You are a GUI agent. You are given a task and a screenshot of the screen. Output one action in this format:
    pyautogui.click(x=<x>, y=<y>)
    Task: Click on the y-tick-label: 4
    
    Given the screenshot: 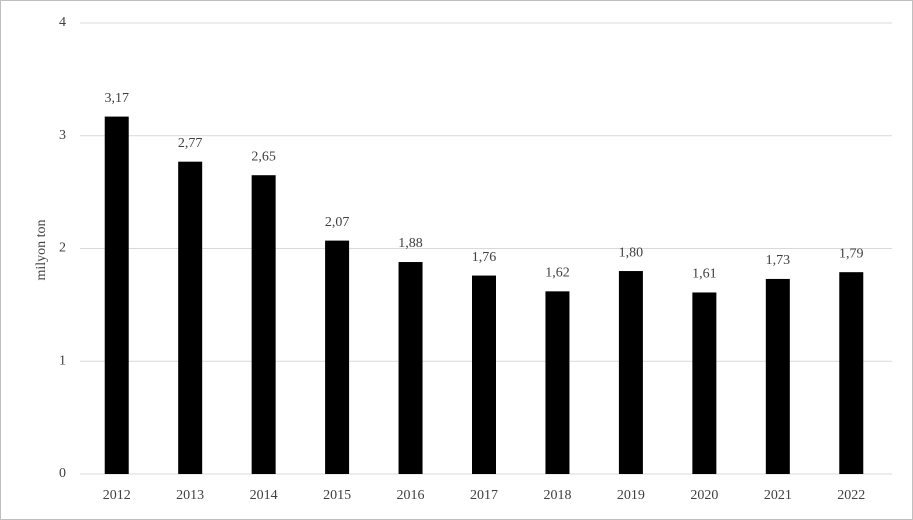 What is the action you would take?
    pyautogui.click(x=62, y=22)
    